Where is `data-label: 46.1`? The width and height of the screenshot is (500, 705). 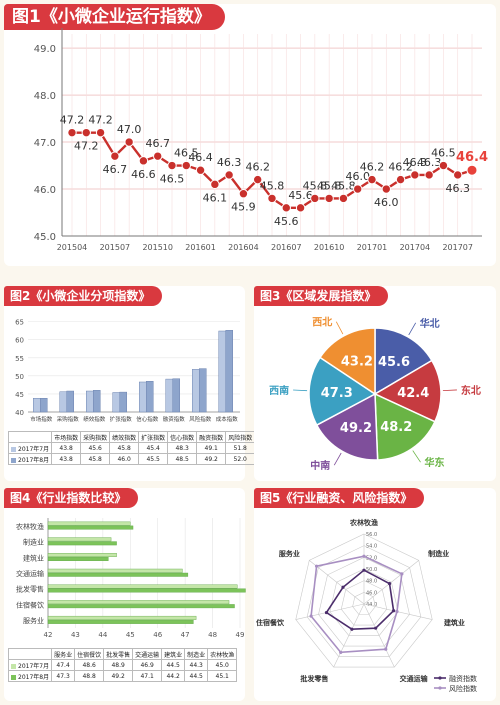
data-label: 46.1 is located at coordinates (215, 197).